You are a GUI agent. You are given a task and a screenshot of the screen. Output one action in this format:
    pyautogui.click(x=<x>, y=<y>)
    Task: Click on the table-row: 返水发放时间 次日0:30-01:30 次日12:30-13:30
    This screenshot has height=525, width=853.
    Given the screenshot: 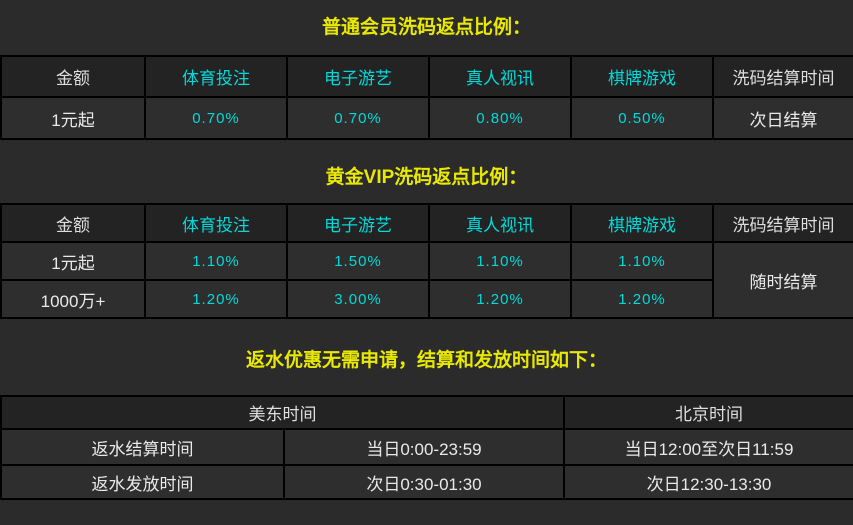 What is the action you would take?
    pyautogui.click(x=426, y=482)
    